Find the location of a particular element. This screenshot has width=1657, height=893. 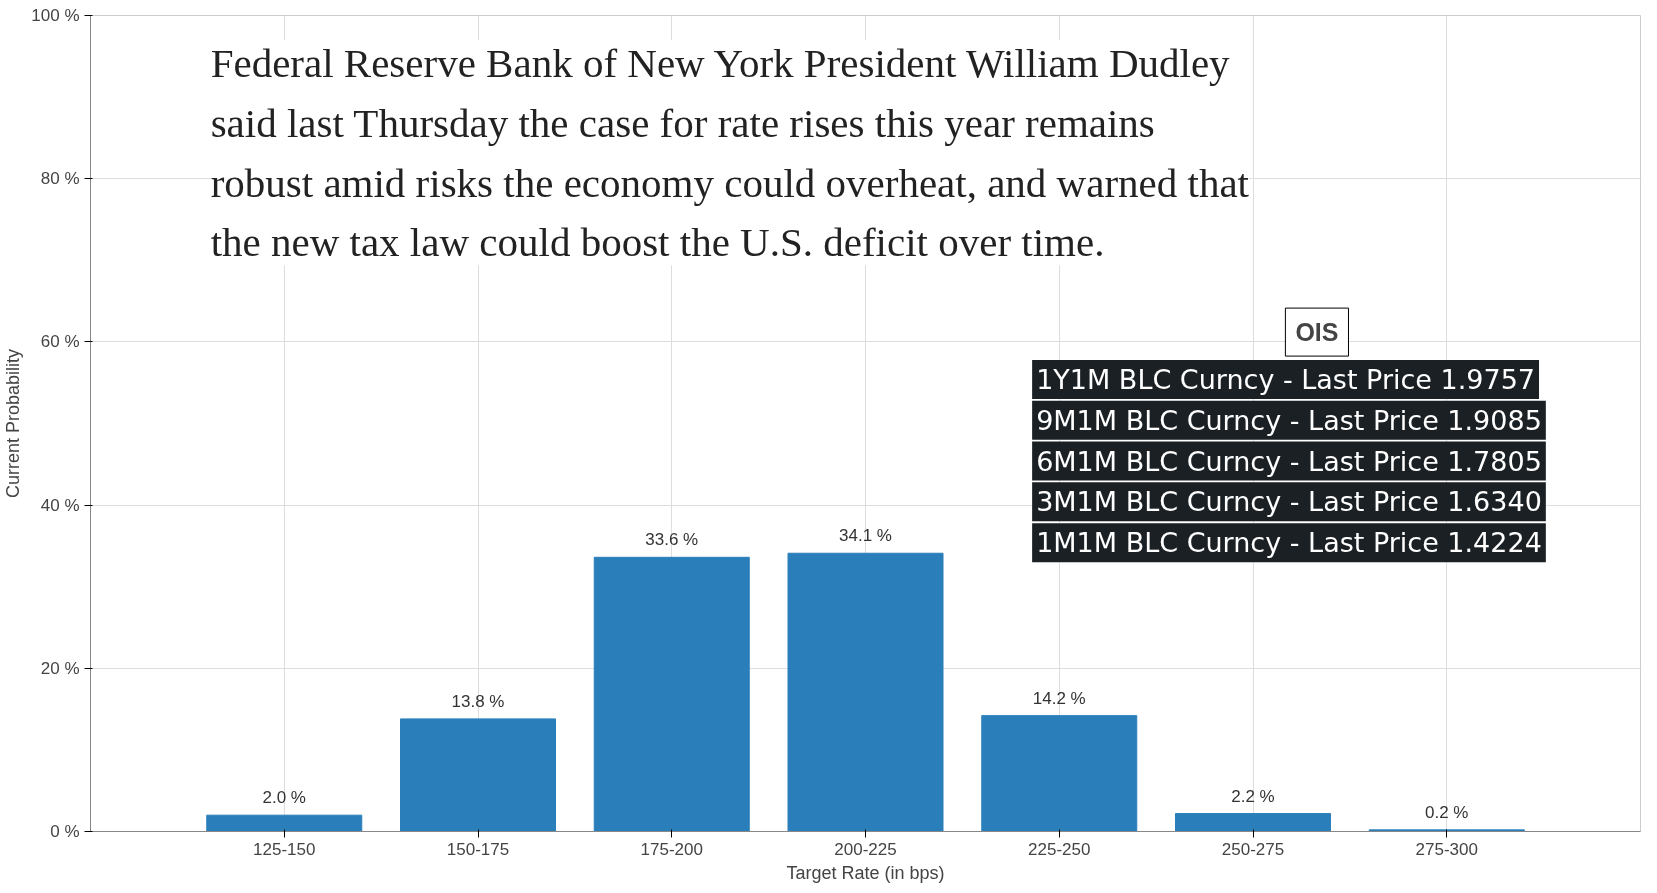

annotation: 3M1M BLC Curncy - Last Price 1.6340 is located at coordinates (1289, 502).